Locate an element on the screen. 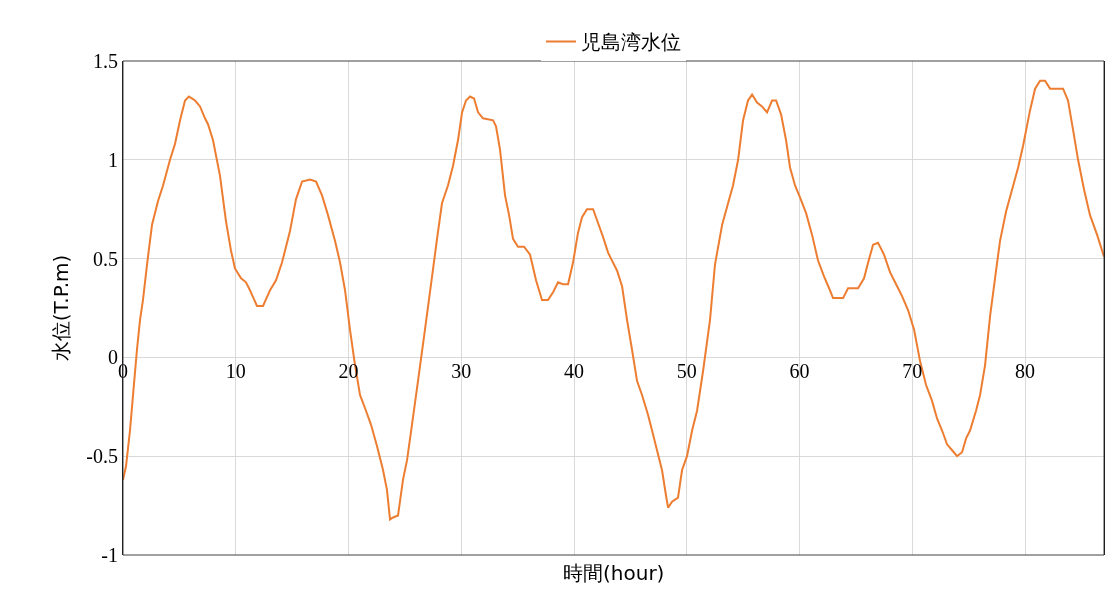 This screenshot has height=593, width=1117. x-tick-label: 30 is located at coordinates (461, 371).